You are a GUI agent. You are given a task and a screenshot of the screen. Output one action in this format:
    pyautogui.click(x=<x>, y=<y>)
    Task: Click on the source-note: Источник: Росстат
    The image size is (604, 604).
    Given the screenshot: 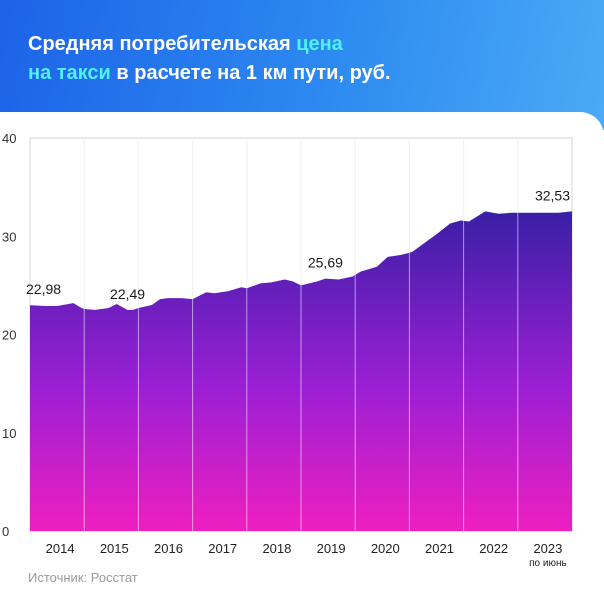 What is the action you would take?
    pyautogui.click(x=83, y=577)
    